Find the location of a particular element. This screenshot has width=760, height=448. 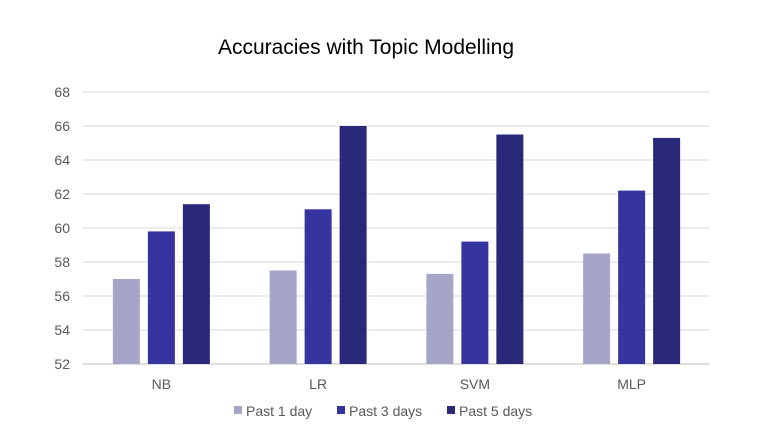

y-axis-ticks: 52 54 56 58 60 62 64 66 68 is located at coordinates (62, 228).